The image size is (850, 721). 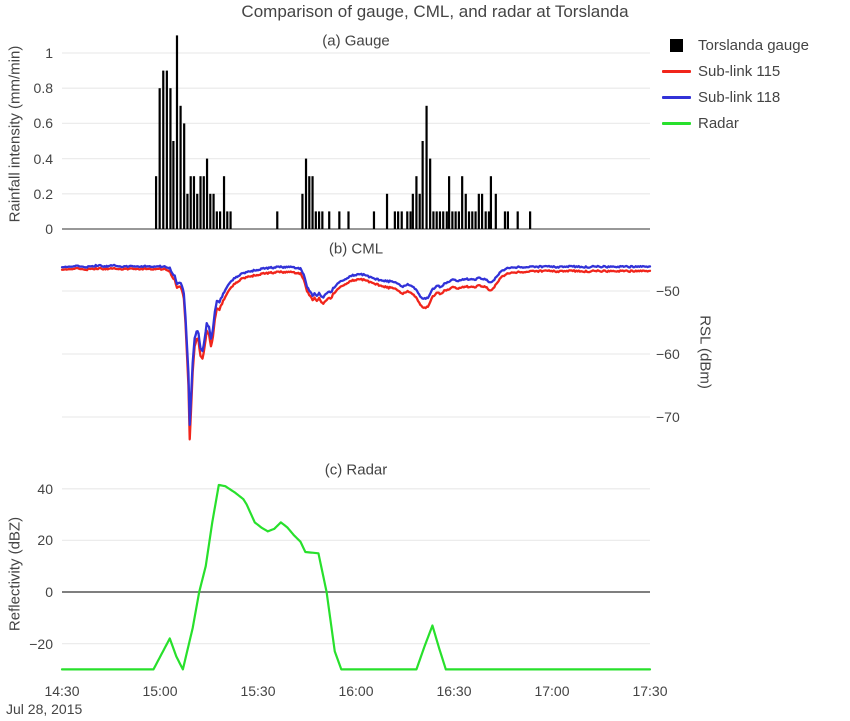 I want to click on panel-b-ytick-label: −50, so click(x=668, y=291).